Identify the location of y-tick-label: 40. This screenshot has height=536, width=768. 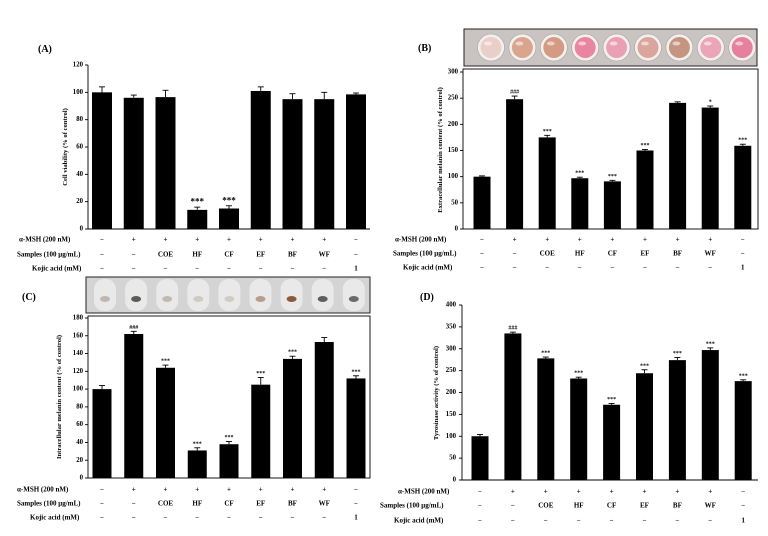
(79, 442).